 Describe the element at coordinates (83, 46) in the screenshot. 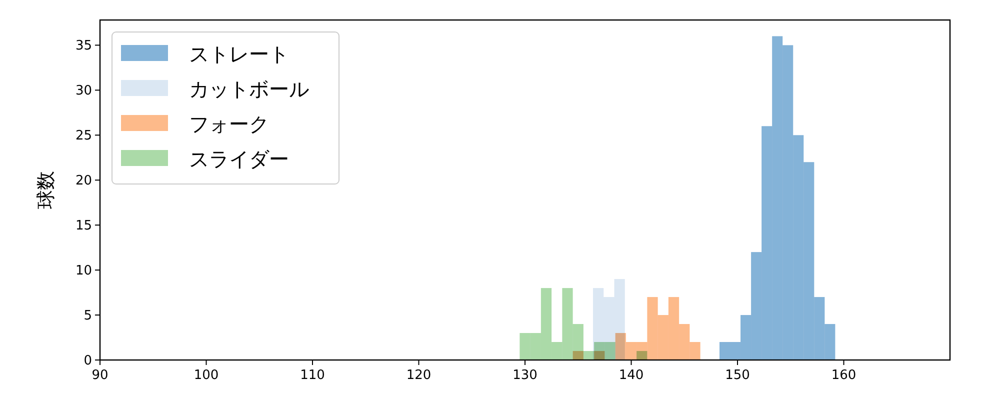

I see `y-tick-label: 35` at that location.